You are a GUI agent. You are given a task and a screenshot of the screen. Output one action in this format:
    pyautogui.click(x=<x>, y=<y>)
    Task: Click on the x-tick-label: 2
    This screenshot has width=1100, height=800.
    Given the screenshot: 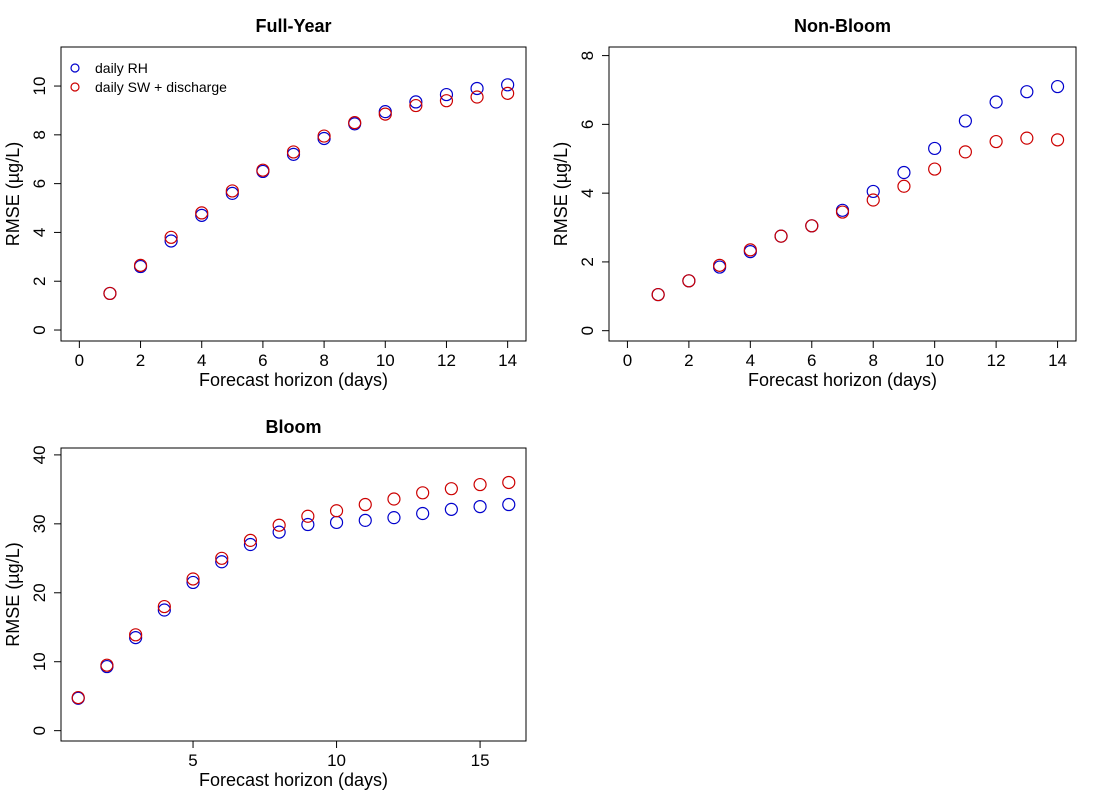 What is the action you would take?
    pyautogui.click(x=688, y=360)
    